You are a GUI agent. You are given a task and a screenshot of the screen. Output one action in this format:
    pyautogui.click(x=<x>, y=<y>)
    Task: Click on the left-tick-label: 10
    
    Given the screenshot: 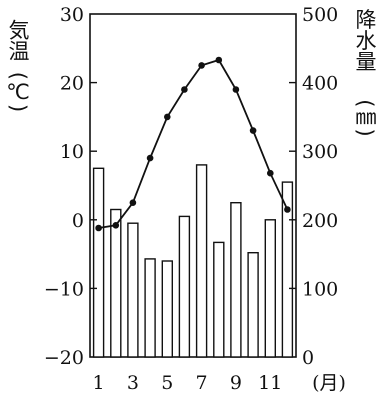 What is the action you would take?
    pyautogui.click(x=72, y=152)
    